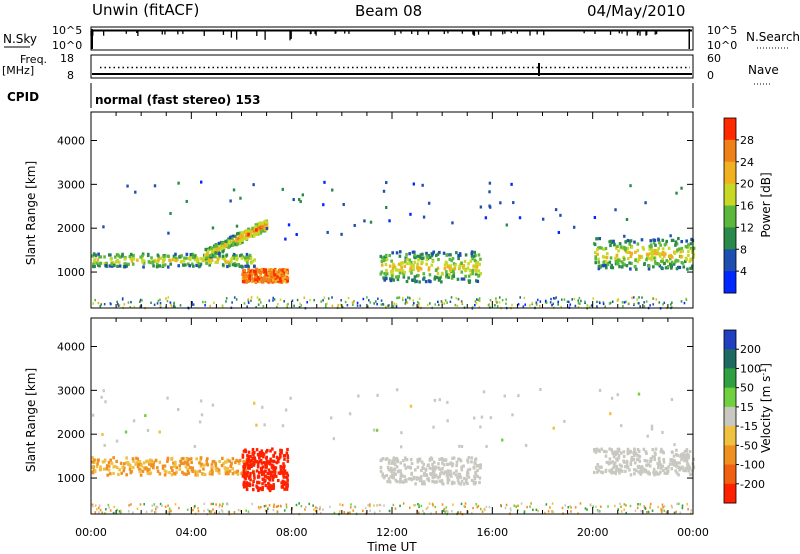 The height and width of the screenshot is (554, 800). I want to click on freq-label: Freq., so click(33, 59).